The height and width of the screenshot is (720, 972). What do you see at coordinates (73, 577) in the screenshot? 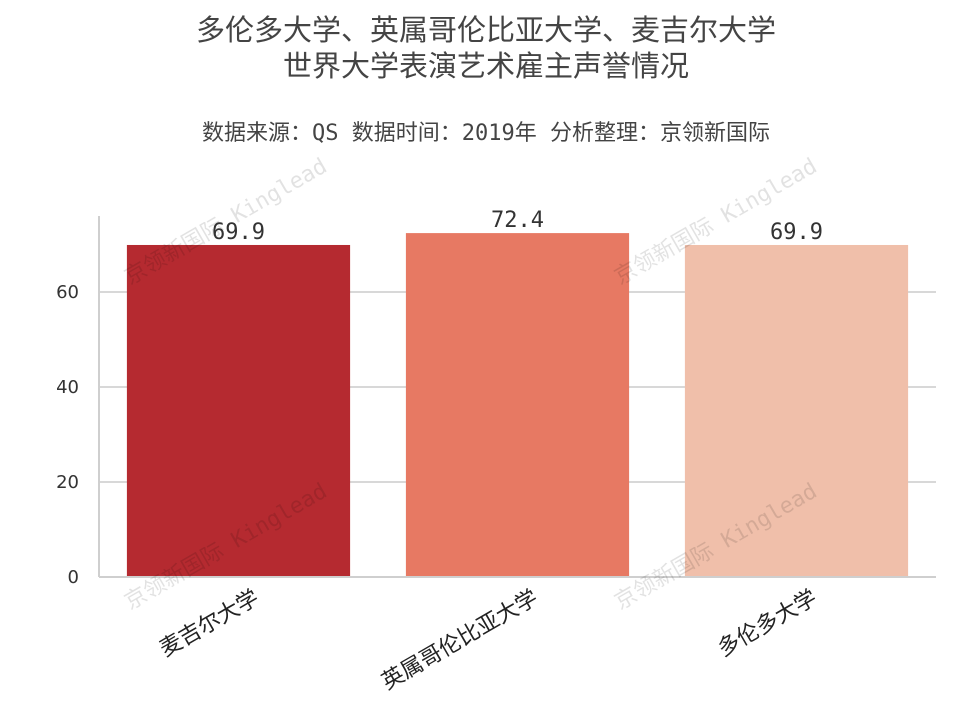
I see `y-tick-label: 0` at bounding box center [73, 577].